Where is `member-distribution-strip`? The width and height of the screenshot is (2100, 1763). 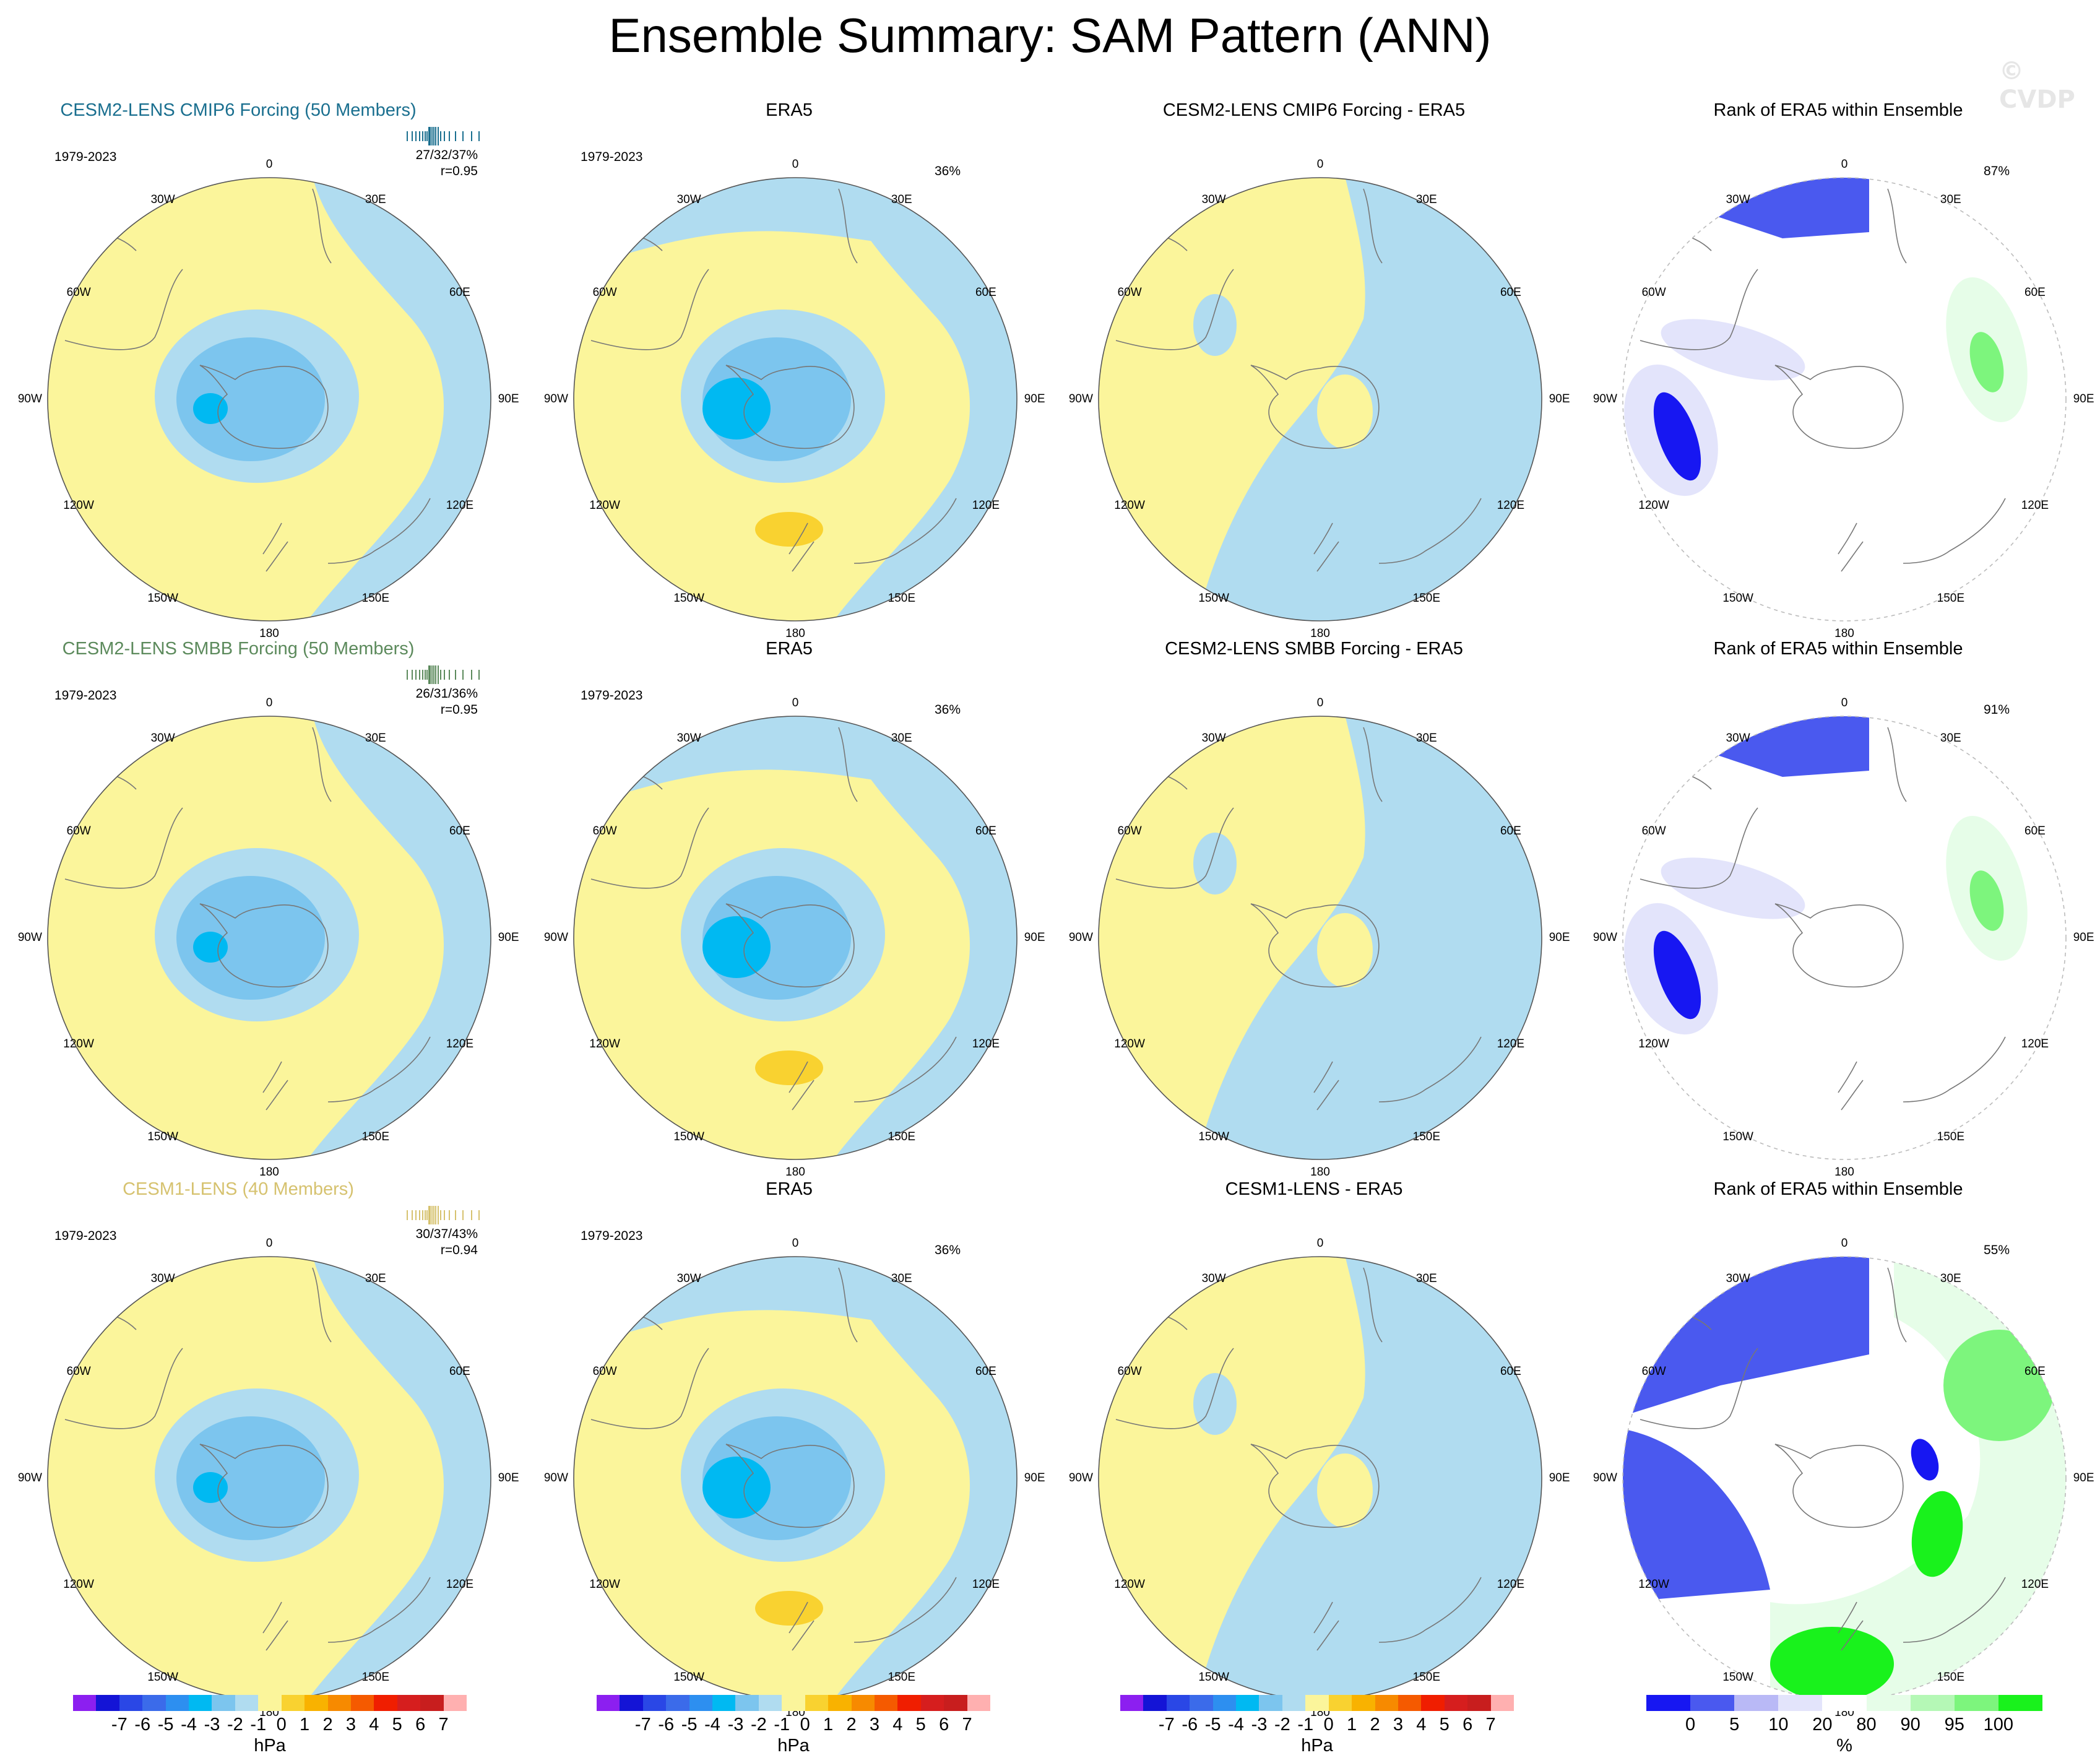
member-distribution-strip is located at coordinates (443, 1215).